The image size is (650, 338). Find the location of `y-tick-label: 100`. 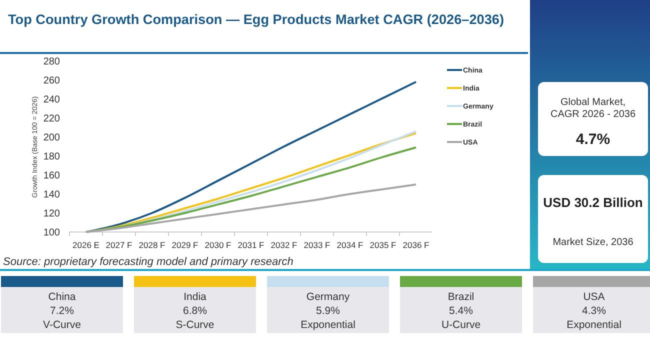

y-tick-label: 100 is located at coordinates (51, 233).